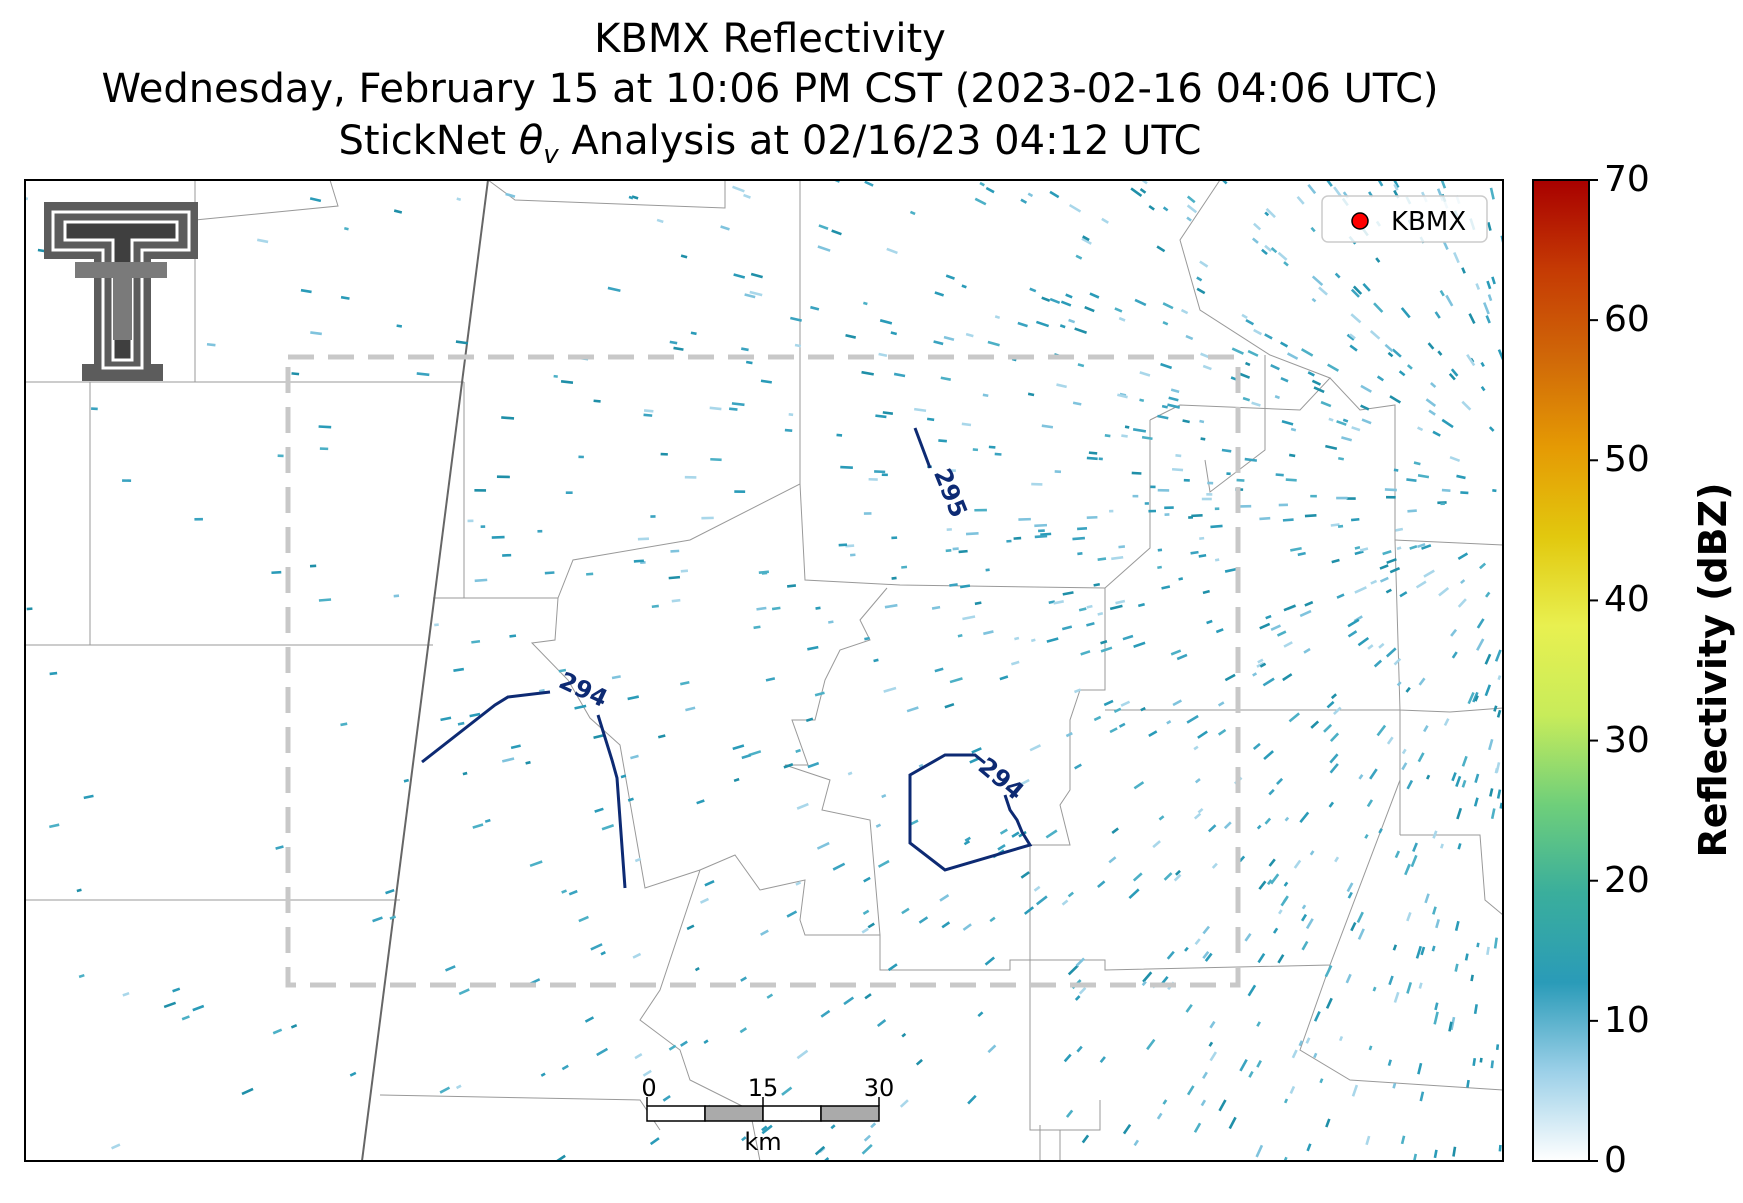 The width and height of the screenshot is (1743, 1203). What do you see at coordinates (970, 812) in the screenshot?
I see `contour-294-east-line` at bounding box center [970, 812].